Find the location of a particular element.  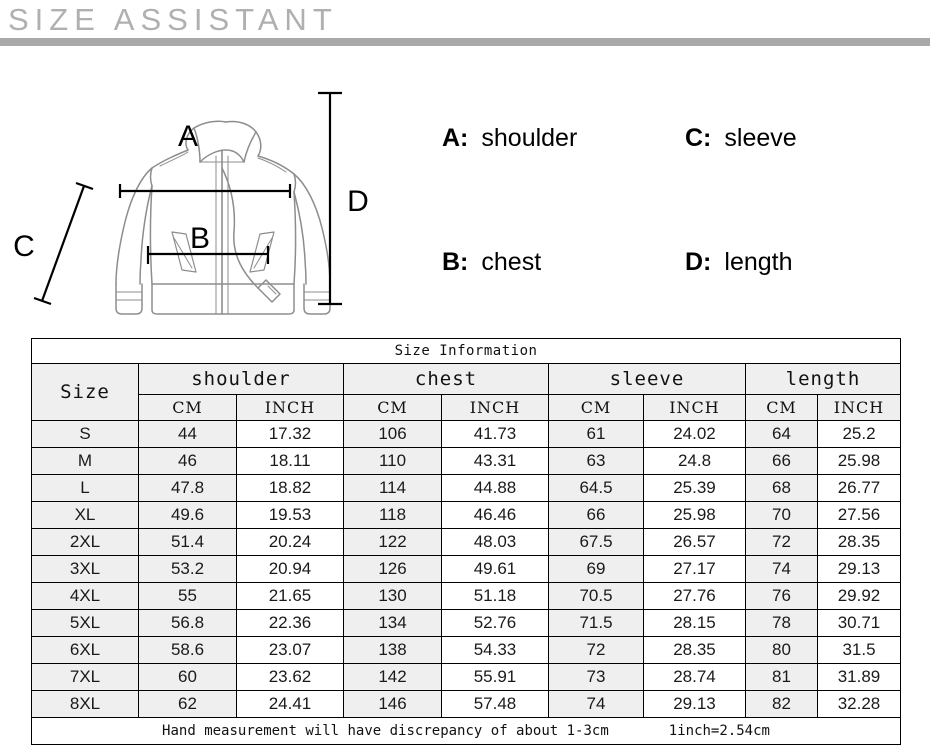

cell-sleeve-inch: 29.13 is located at coordinates (694, 704).